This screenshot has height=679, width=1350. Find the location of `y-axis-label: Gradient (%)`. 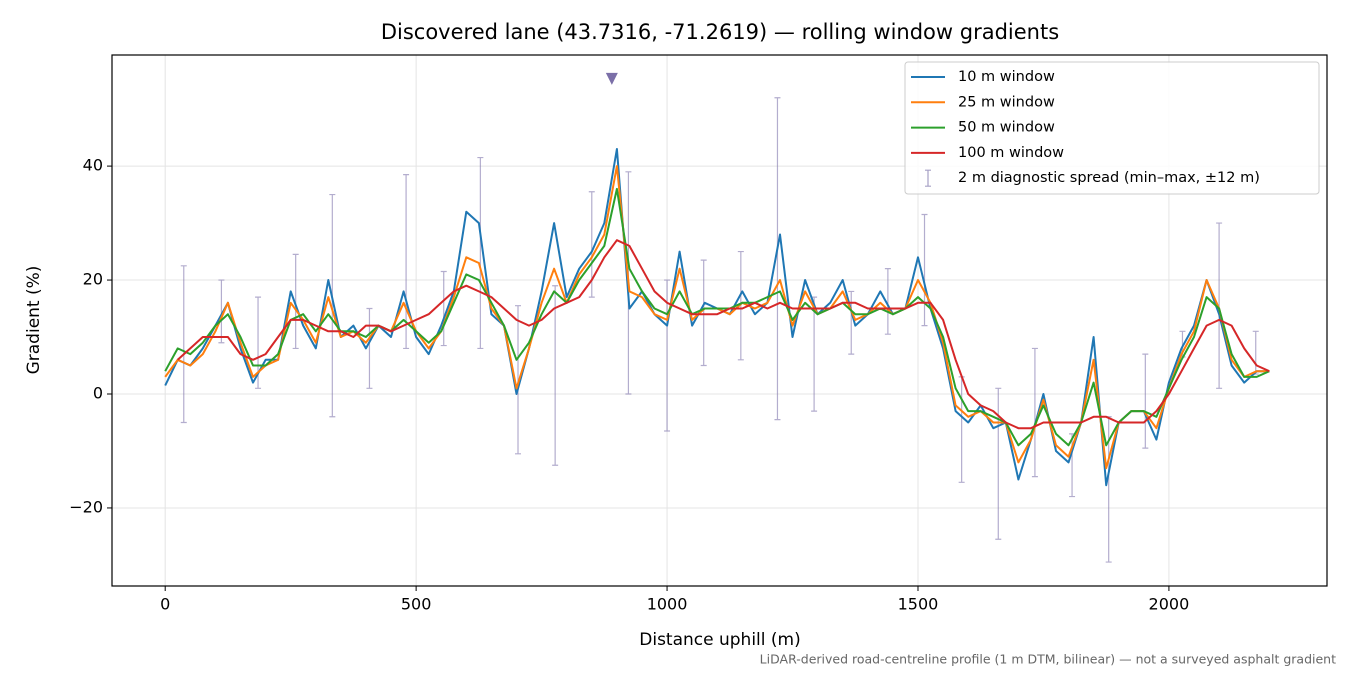

y-axis-label: Gradient (%) is located at coordinates (34, 320).